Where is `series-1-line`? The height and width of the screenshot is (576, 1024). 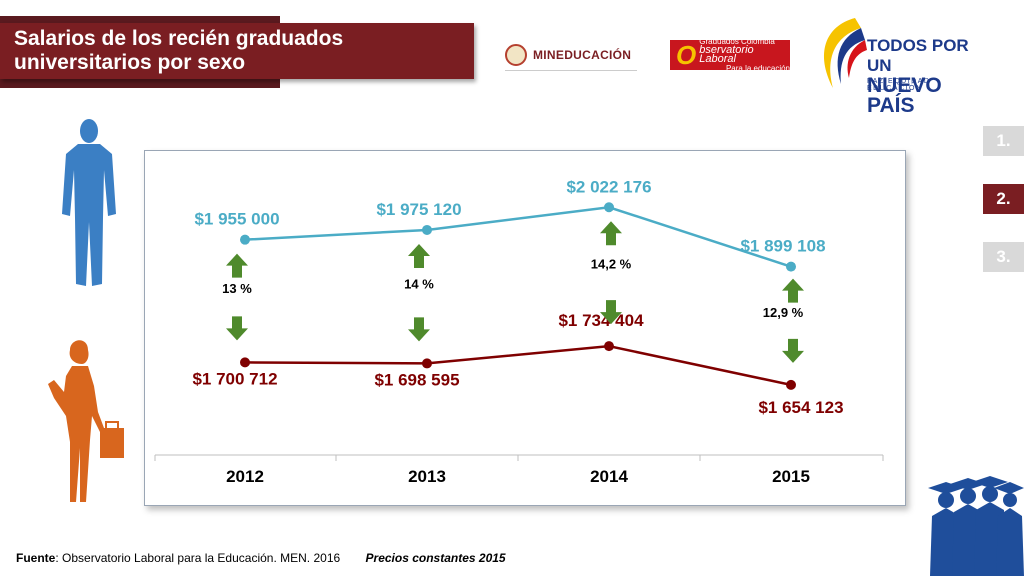
series-1-line is located at coordinates (518, 365).